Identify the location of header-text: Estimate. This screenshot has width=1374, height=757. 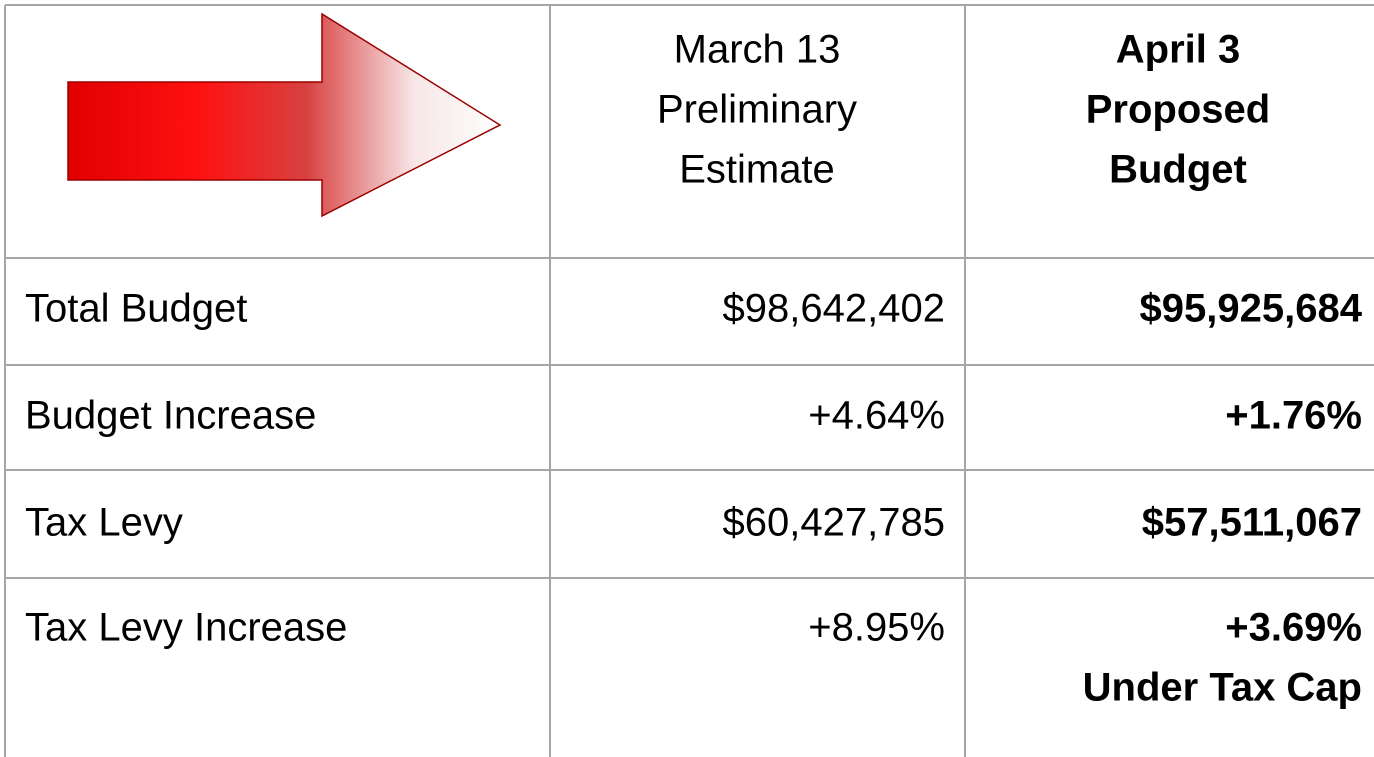
(757, 170).